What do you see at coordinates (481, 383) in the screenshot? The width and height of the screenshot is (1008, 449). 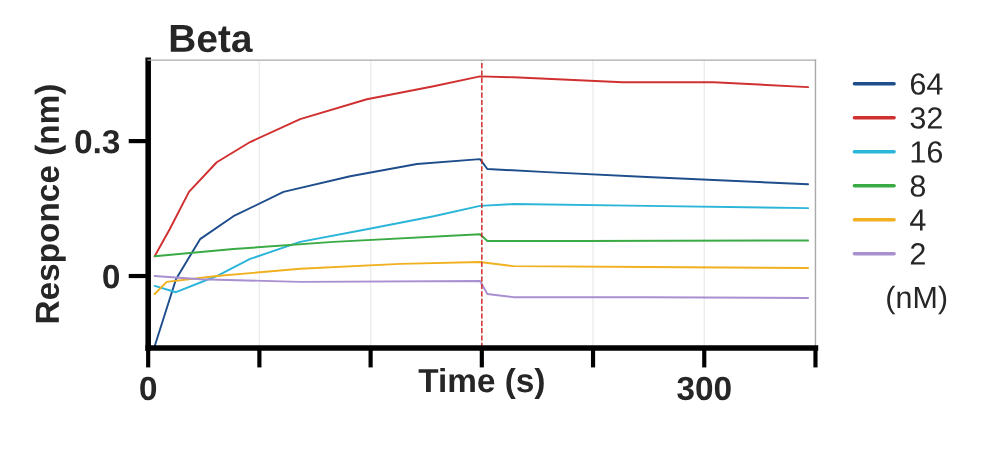 I see `x-axis-title: Time (s)` at bounding box center [481, 383].